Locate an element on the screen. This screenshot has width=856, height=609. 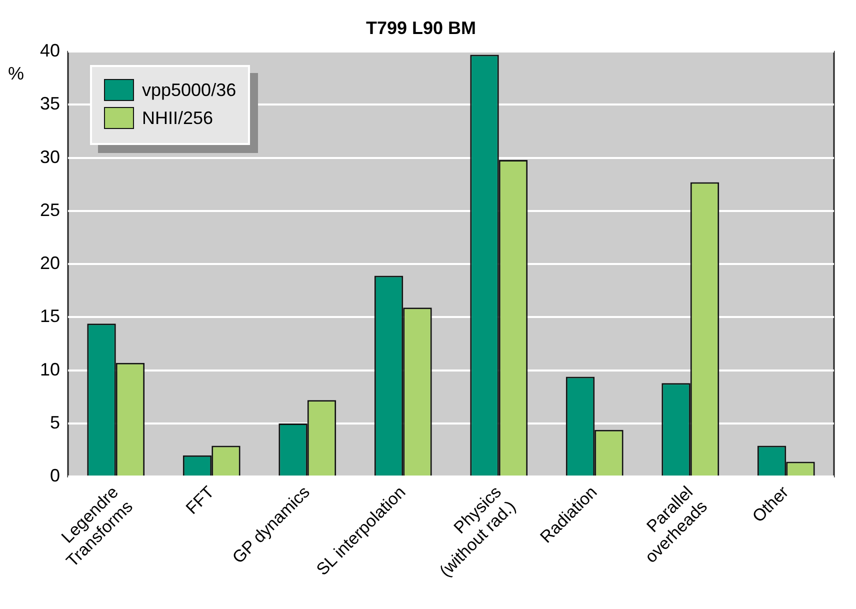
y-tick-label: 15 is located at coordinates (50, 316).